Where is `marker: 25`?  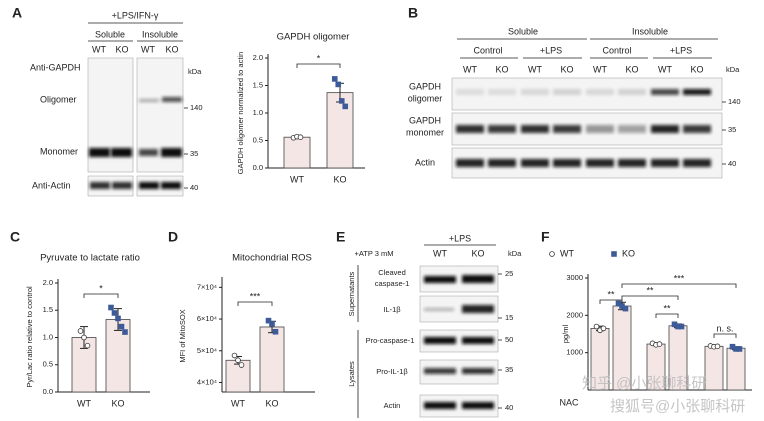 marker: 25 is located at coordinates (509, 273).